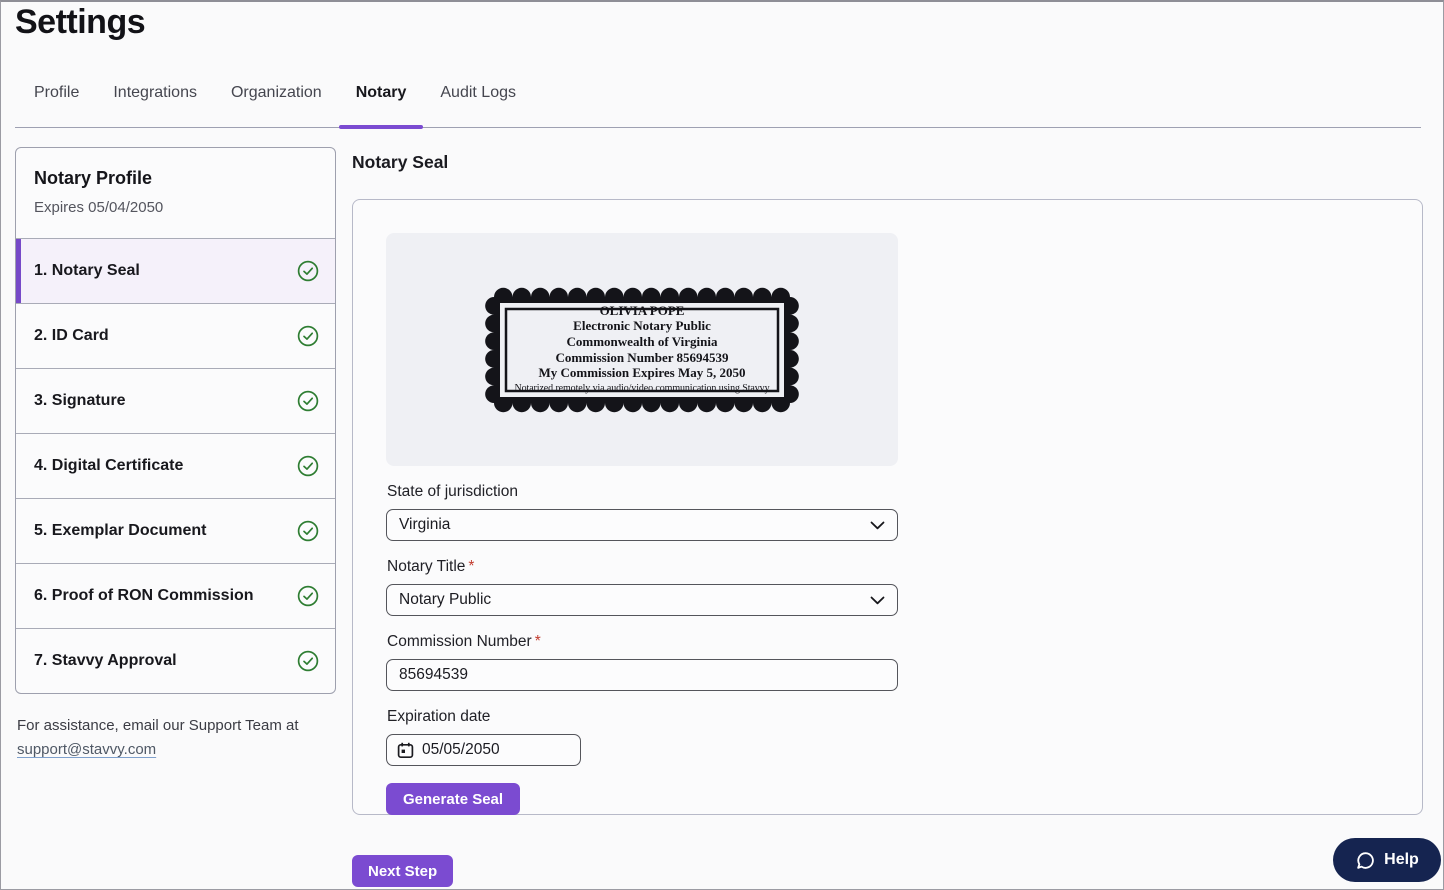  What do you see at coordinates (425, 524) in the screenshot?
I see `state-select-value: Virginia` at bounding box center [425, 524].